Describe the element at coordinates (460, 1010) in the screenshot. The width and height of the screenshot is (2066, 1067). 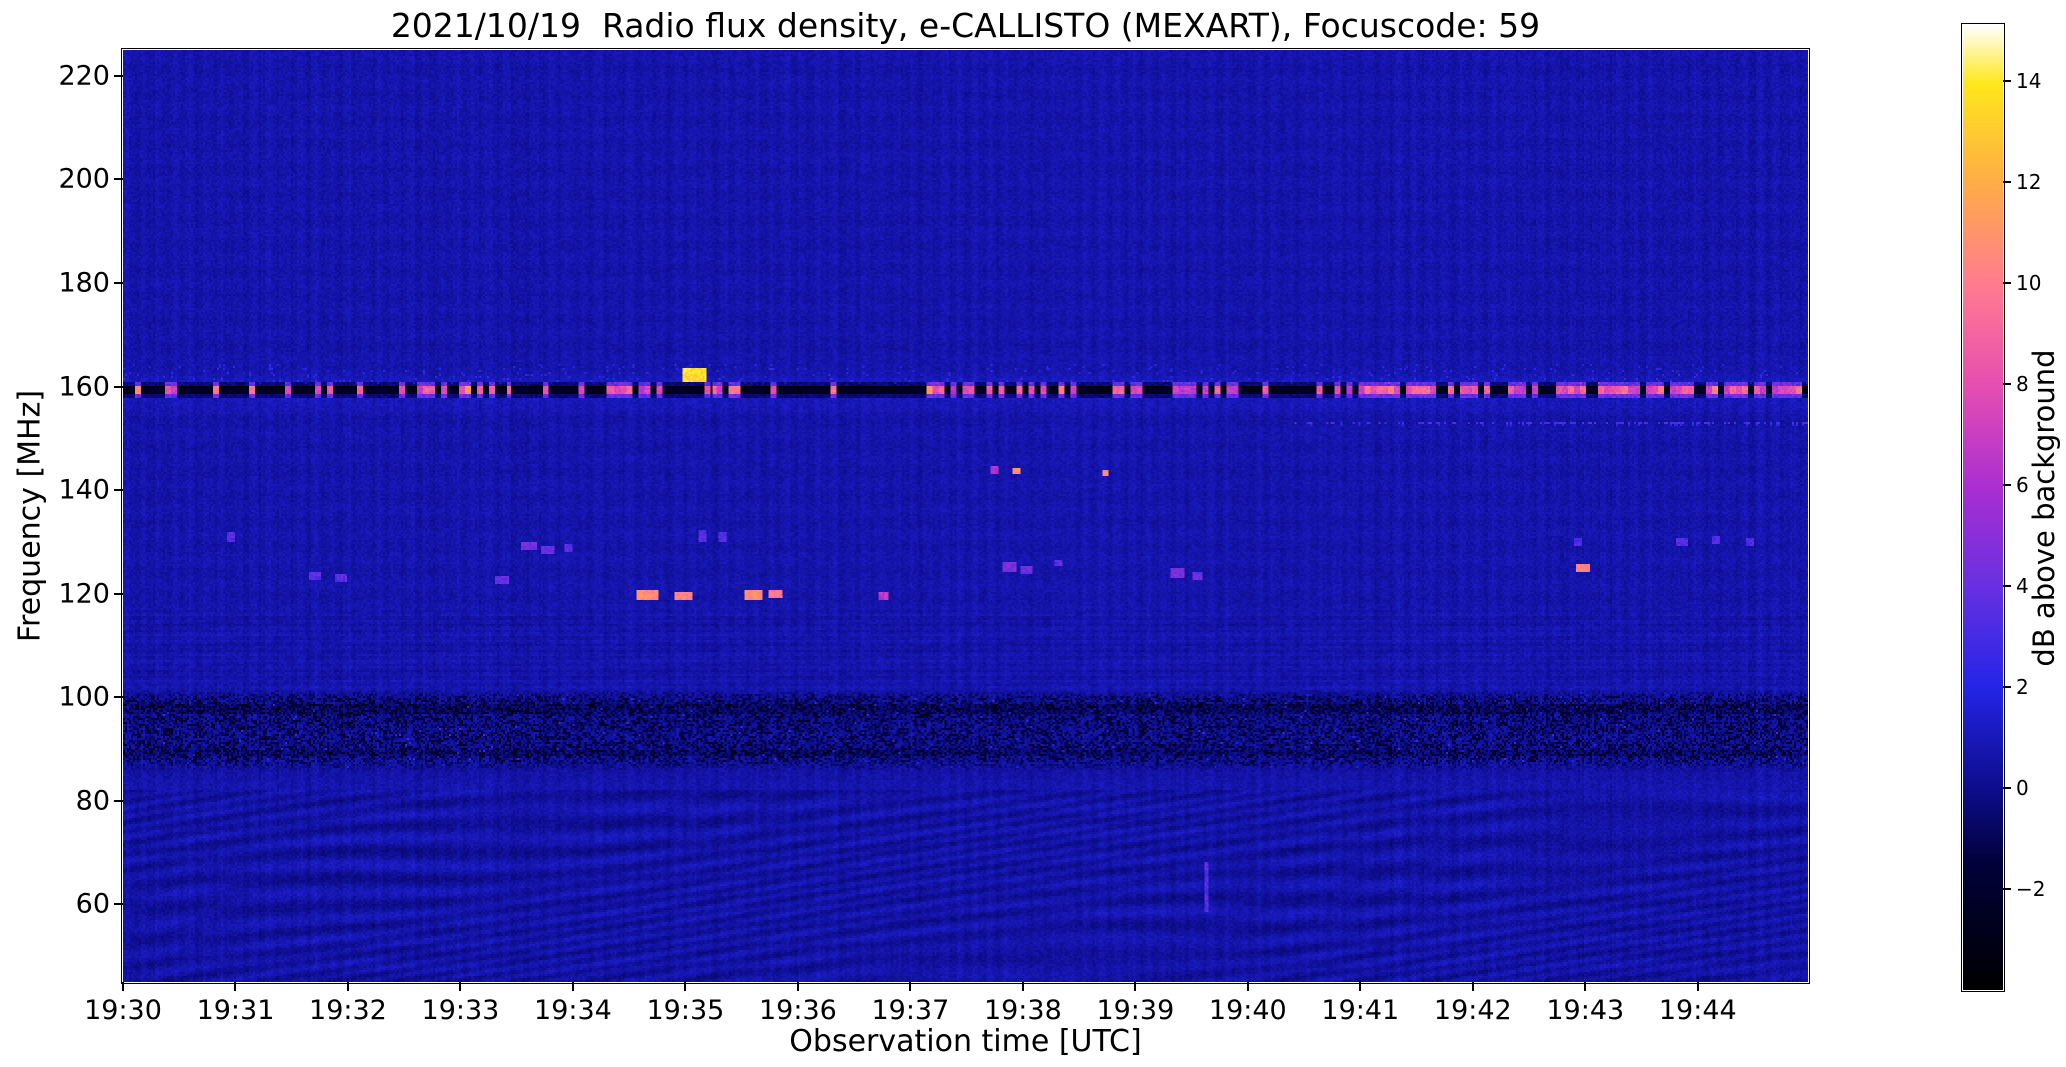
I see `x-tick-label: 19:33` at that location.